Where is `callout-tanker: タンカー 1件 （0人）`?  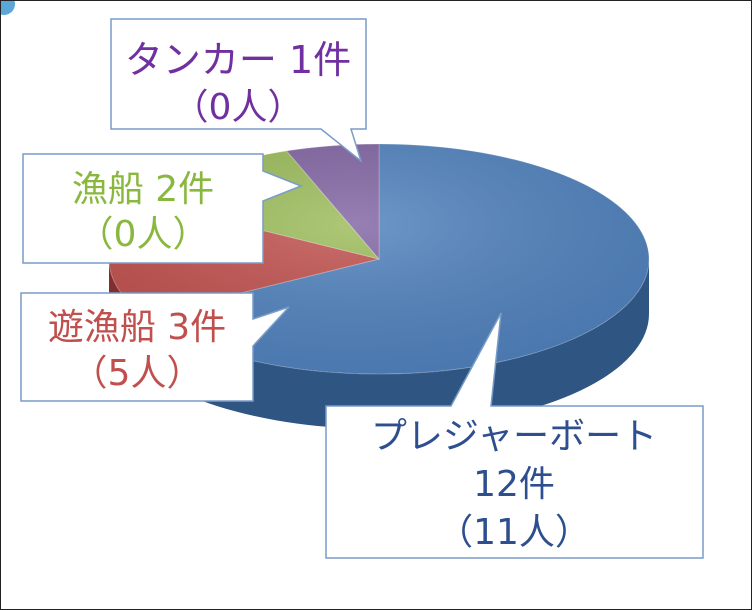
callout-tanker: タンカー 1件 （0人） is located at coordinates (238, 91).